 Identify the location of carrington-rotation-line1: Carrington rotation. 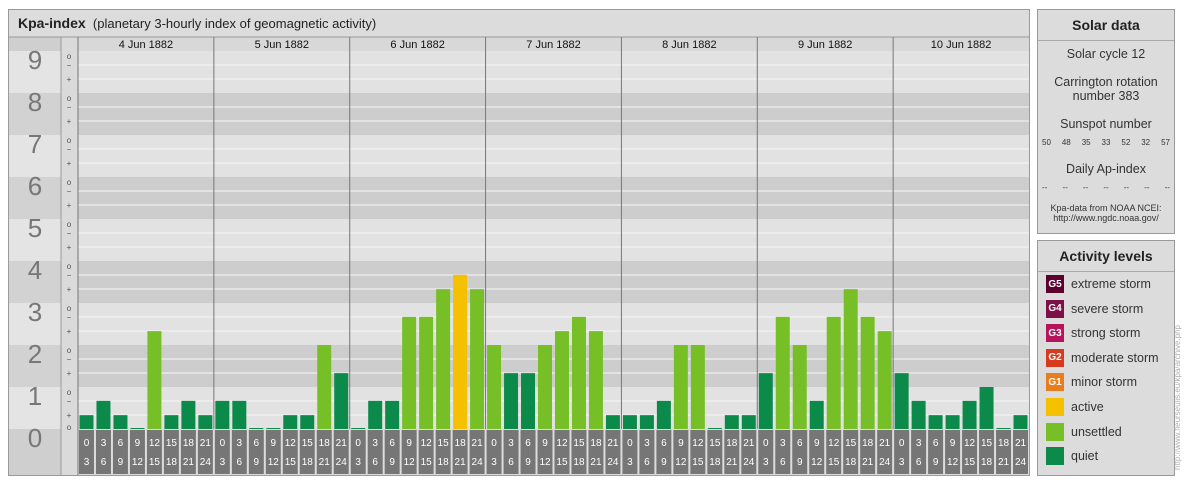
(1106, 82).